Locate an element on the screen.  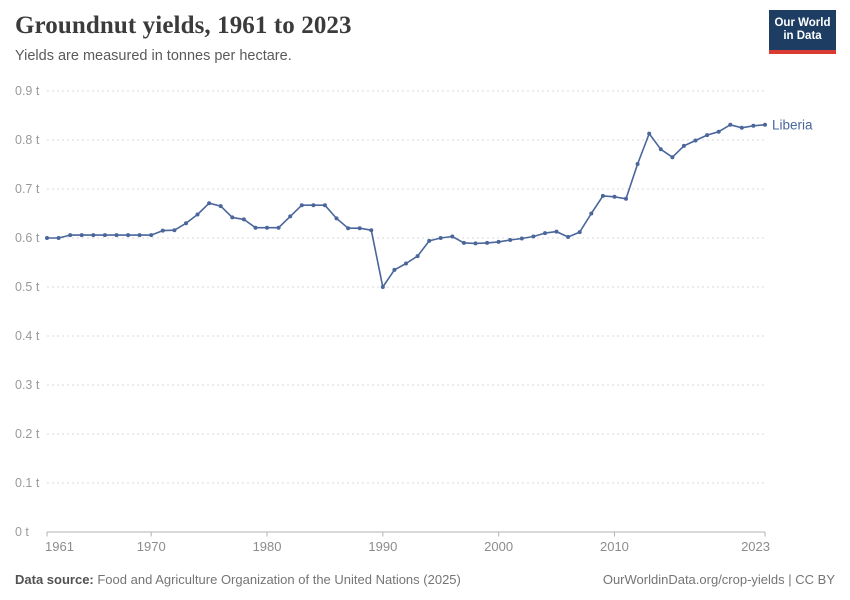
x-tick-label: 1990 is located at coordinates (382, 546).